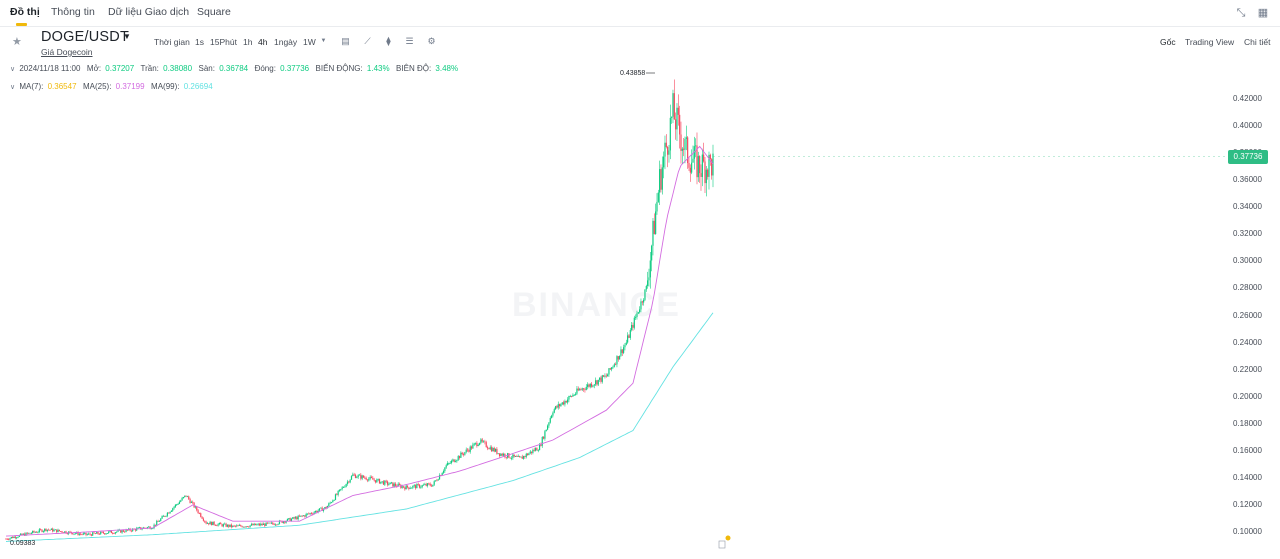 Image resolution: width=1280 pixels, height=559 pixels. Describe the element at coordinates (199, 42) in the screenshot. I see `interval-1s: 1s` at that location.